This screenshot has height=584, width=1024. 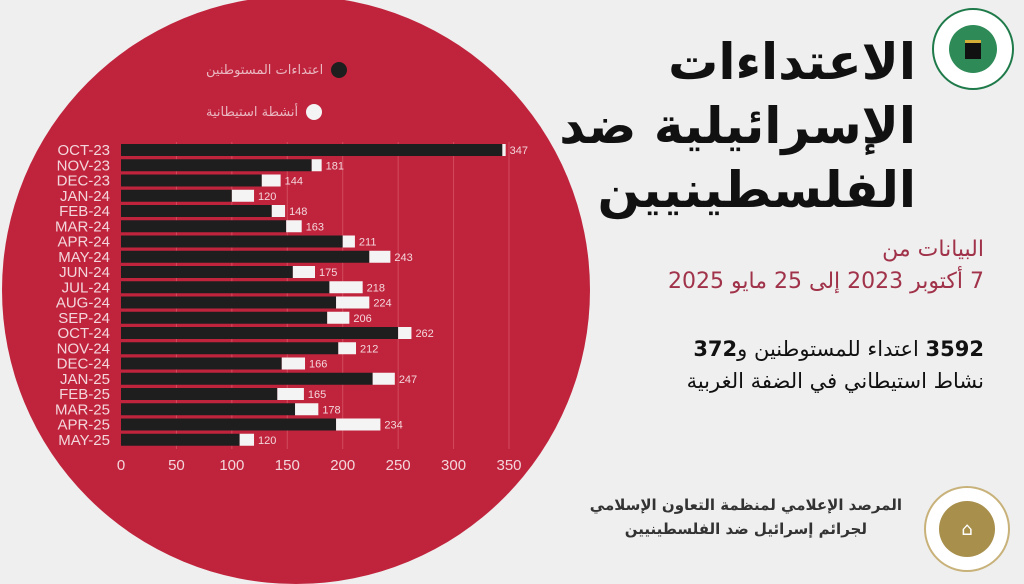 What do you see at coordinates (83, 165) in the screenshot?
I see `y-tick-label: NOV-23` at bounding box center [83, 165].